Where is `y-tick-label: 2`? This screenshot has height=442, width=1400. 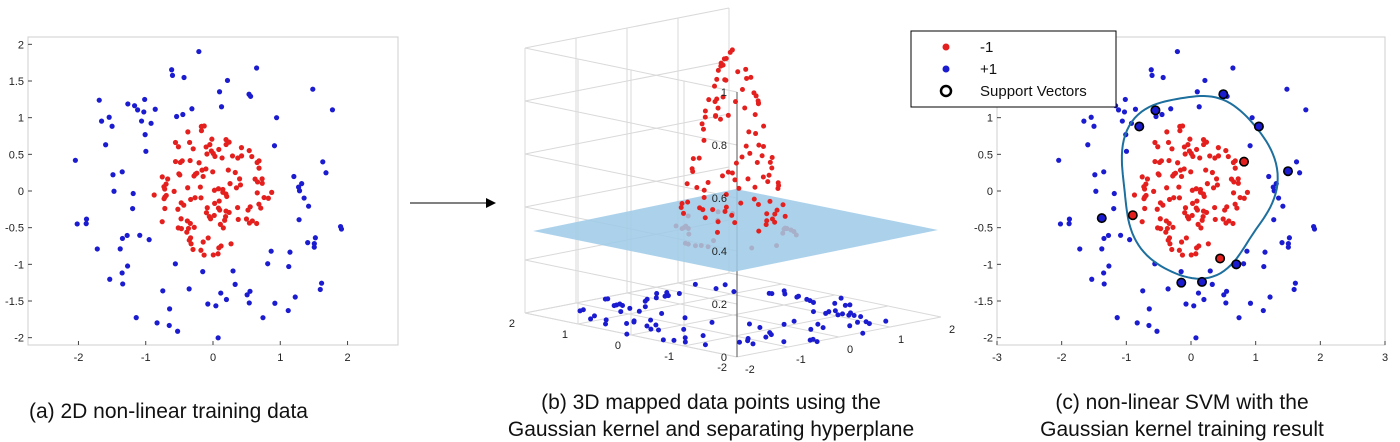 y-tick-label: 2 is located at coordinates (952, 330).